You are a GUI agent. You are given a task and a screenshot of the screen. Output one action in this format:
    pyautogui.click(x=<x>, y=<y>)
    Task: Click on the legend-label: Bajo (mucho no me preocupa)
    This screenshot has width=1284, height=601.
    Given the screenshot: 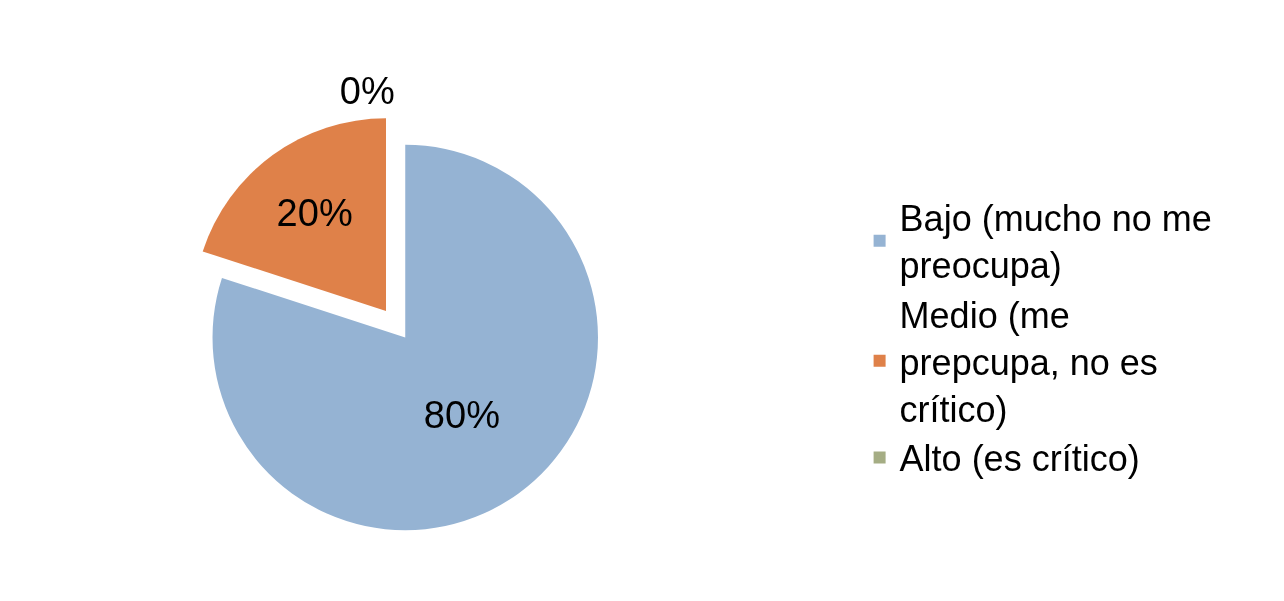 What is the action you would take?
    pyautogui.click(x=1055, y=242)
    